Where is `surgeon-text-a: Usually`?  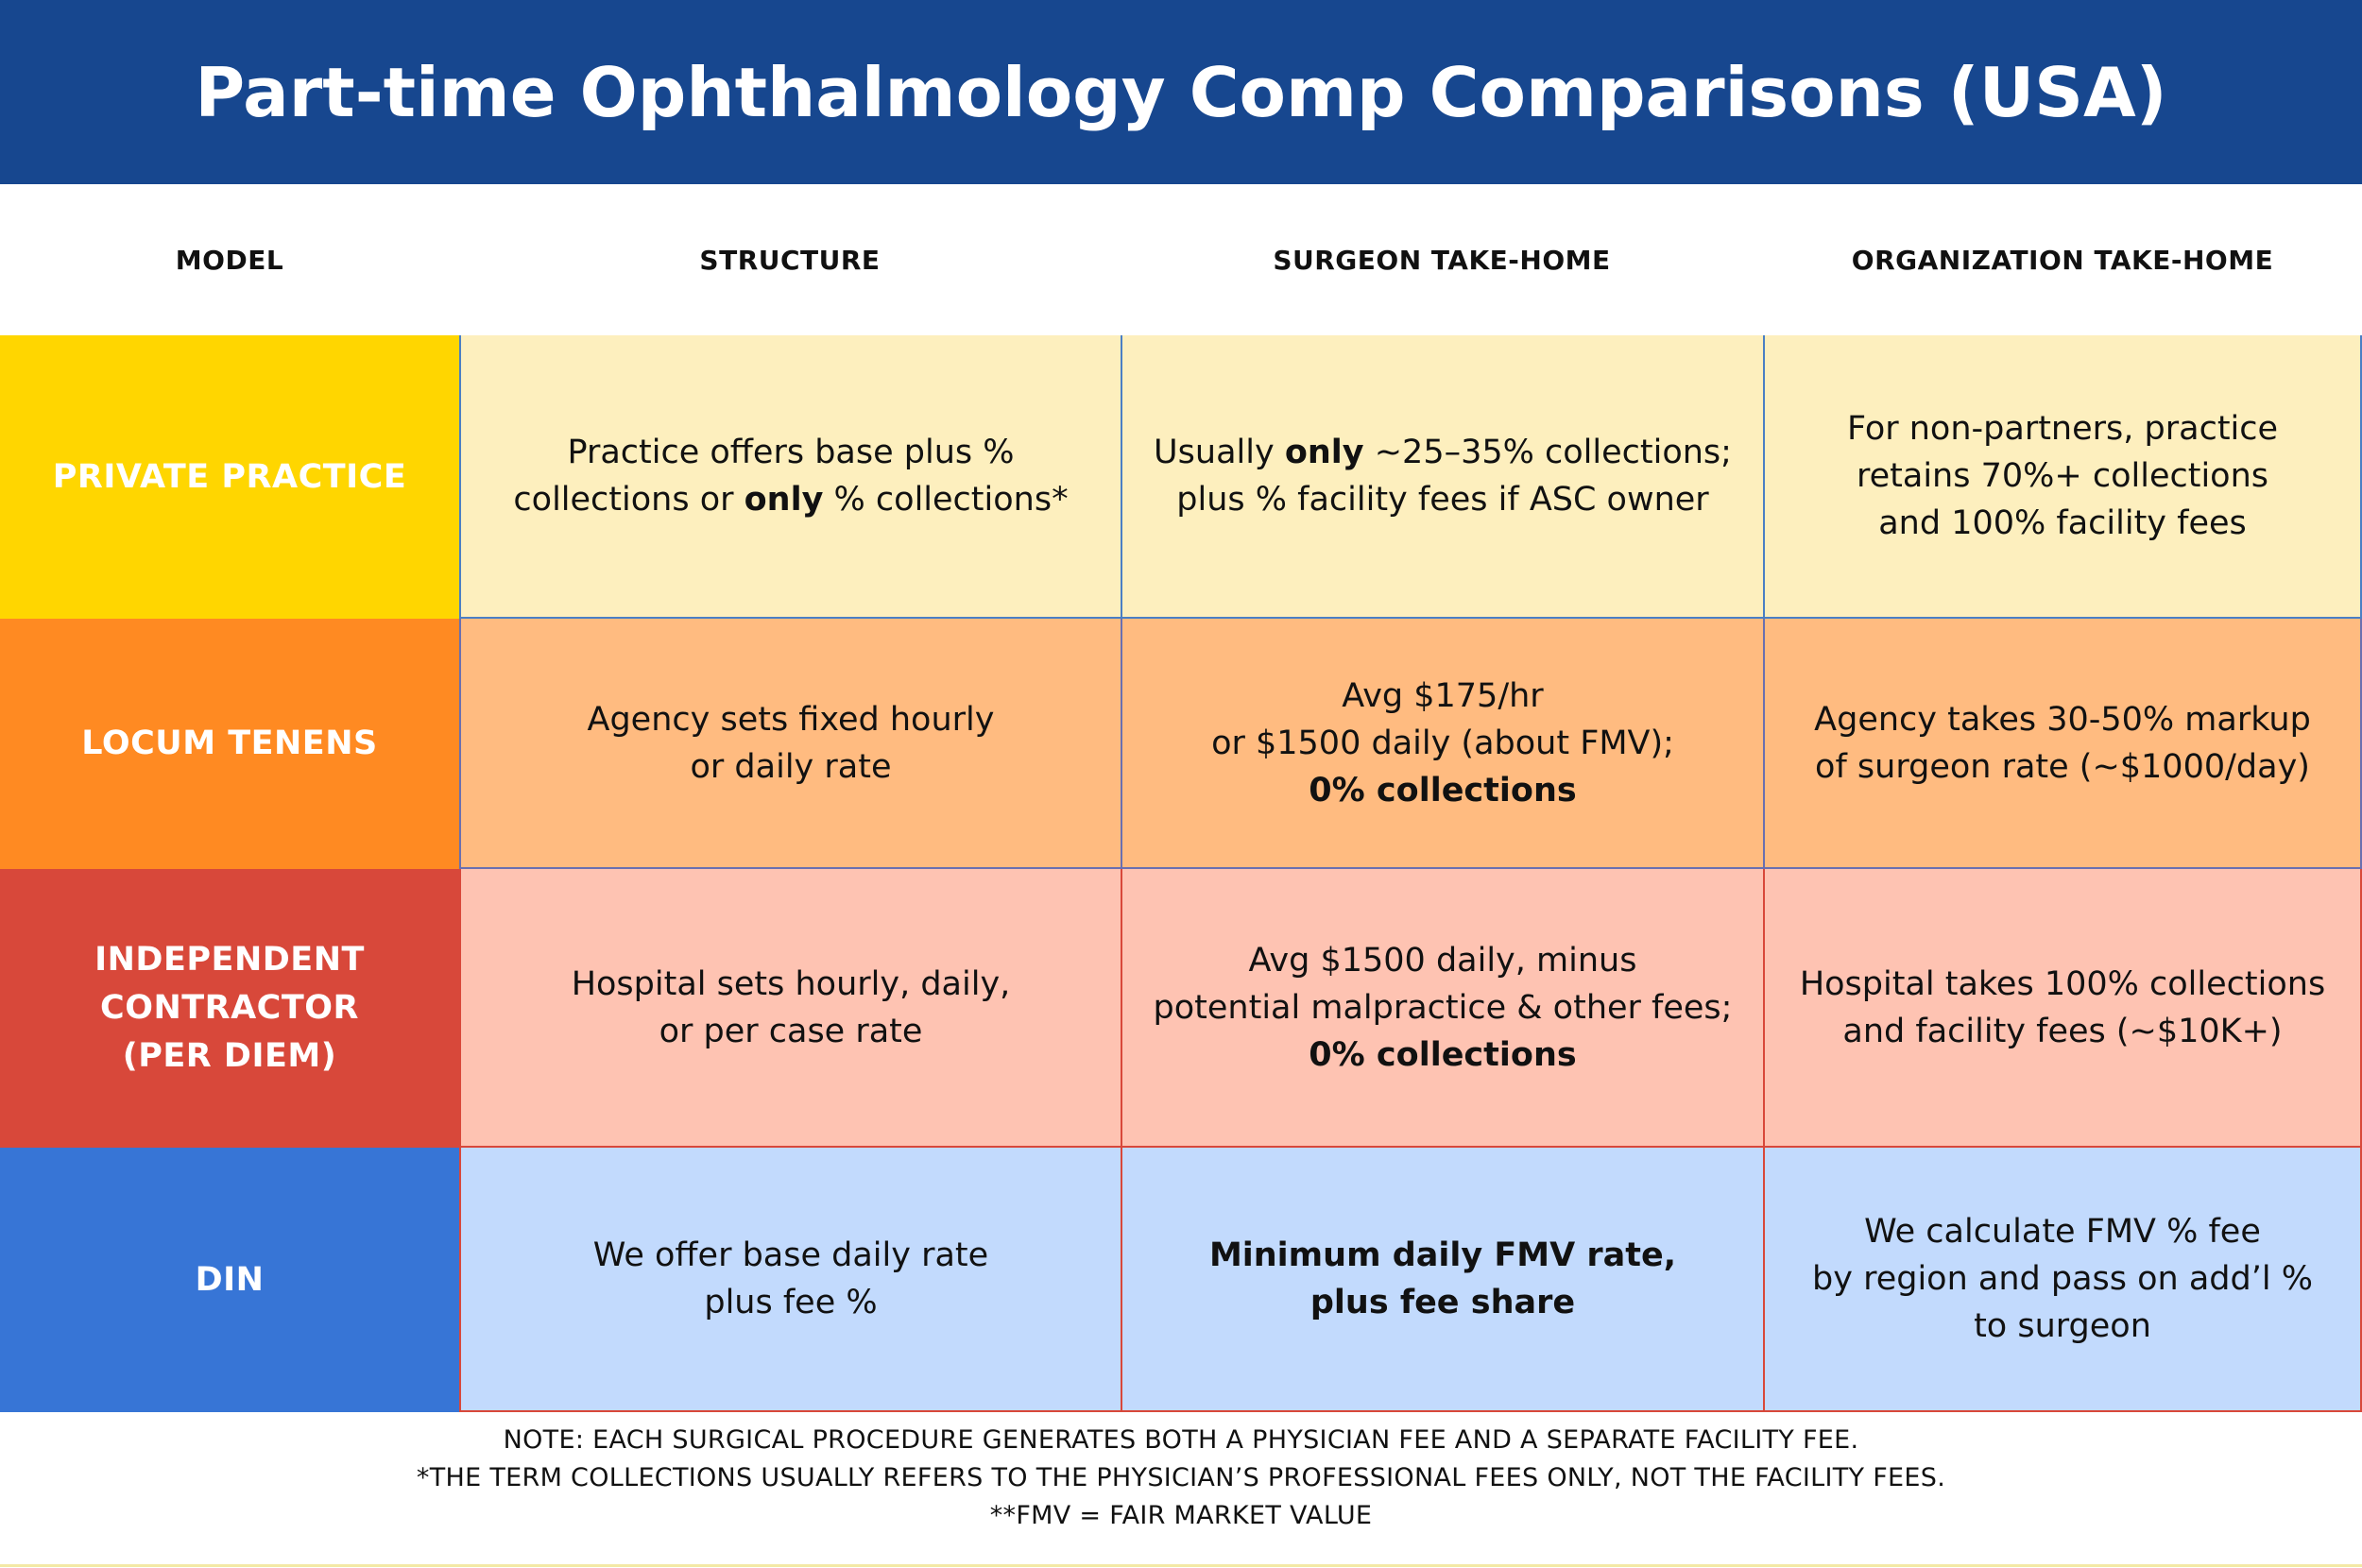 surgeon-text-a: Usually is located at coordinates (1219, 452).